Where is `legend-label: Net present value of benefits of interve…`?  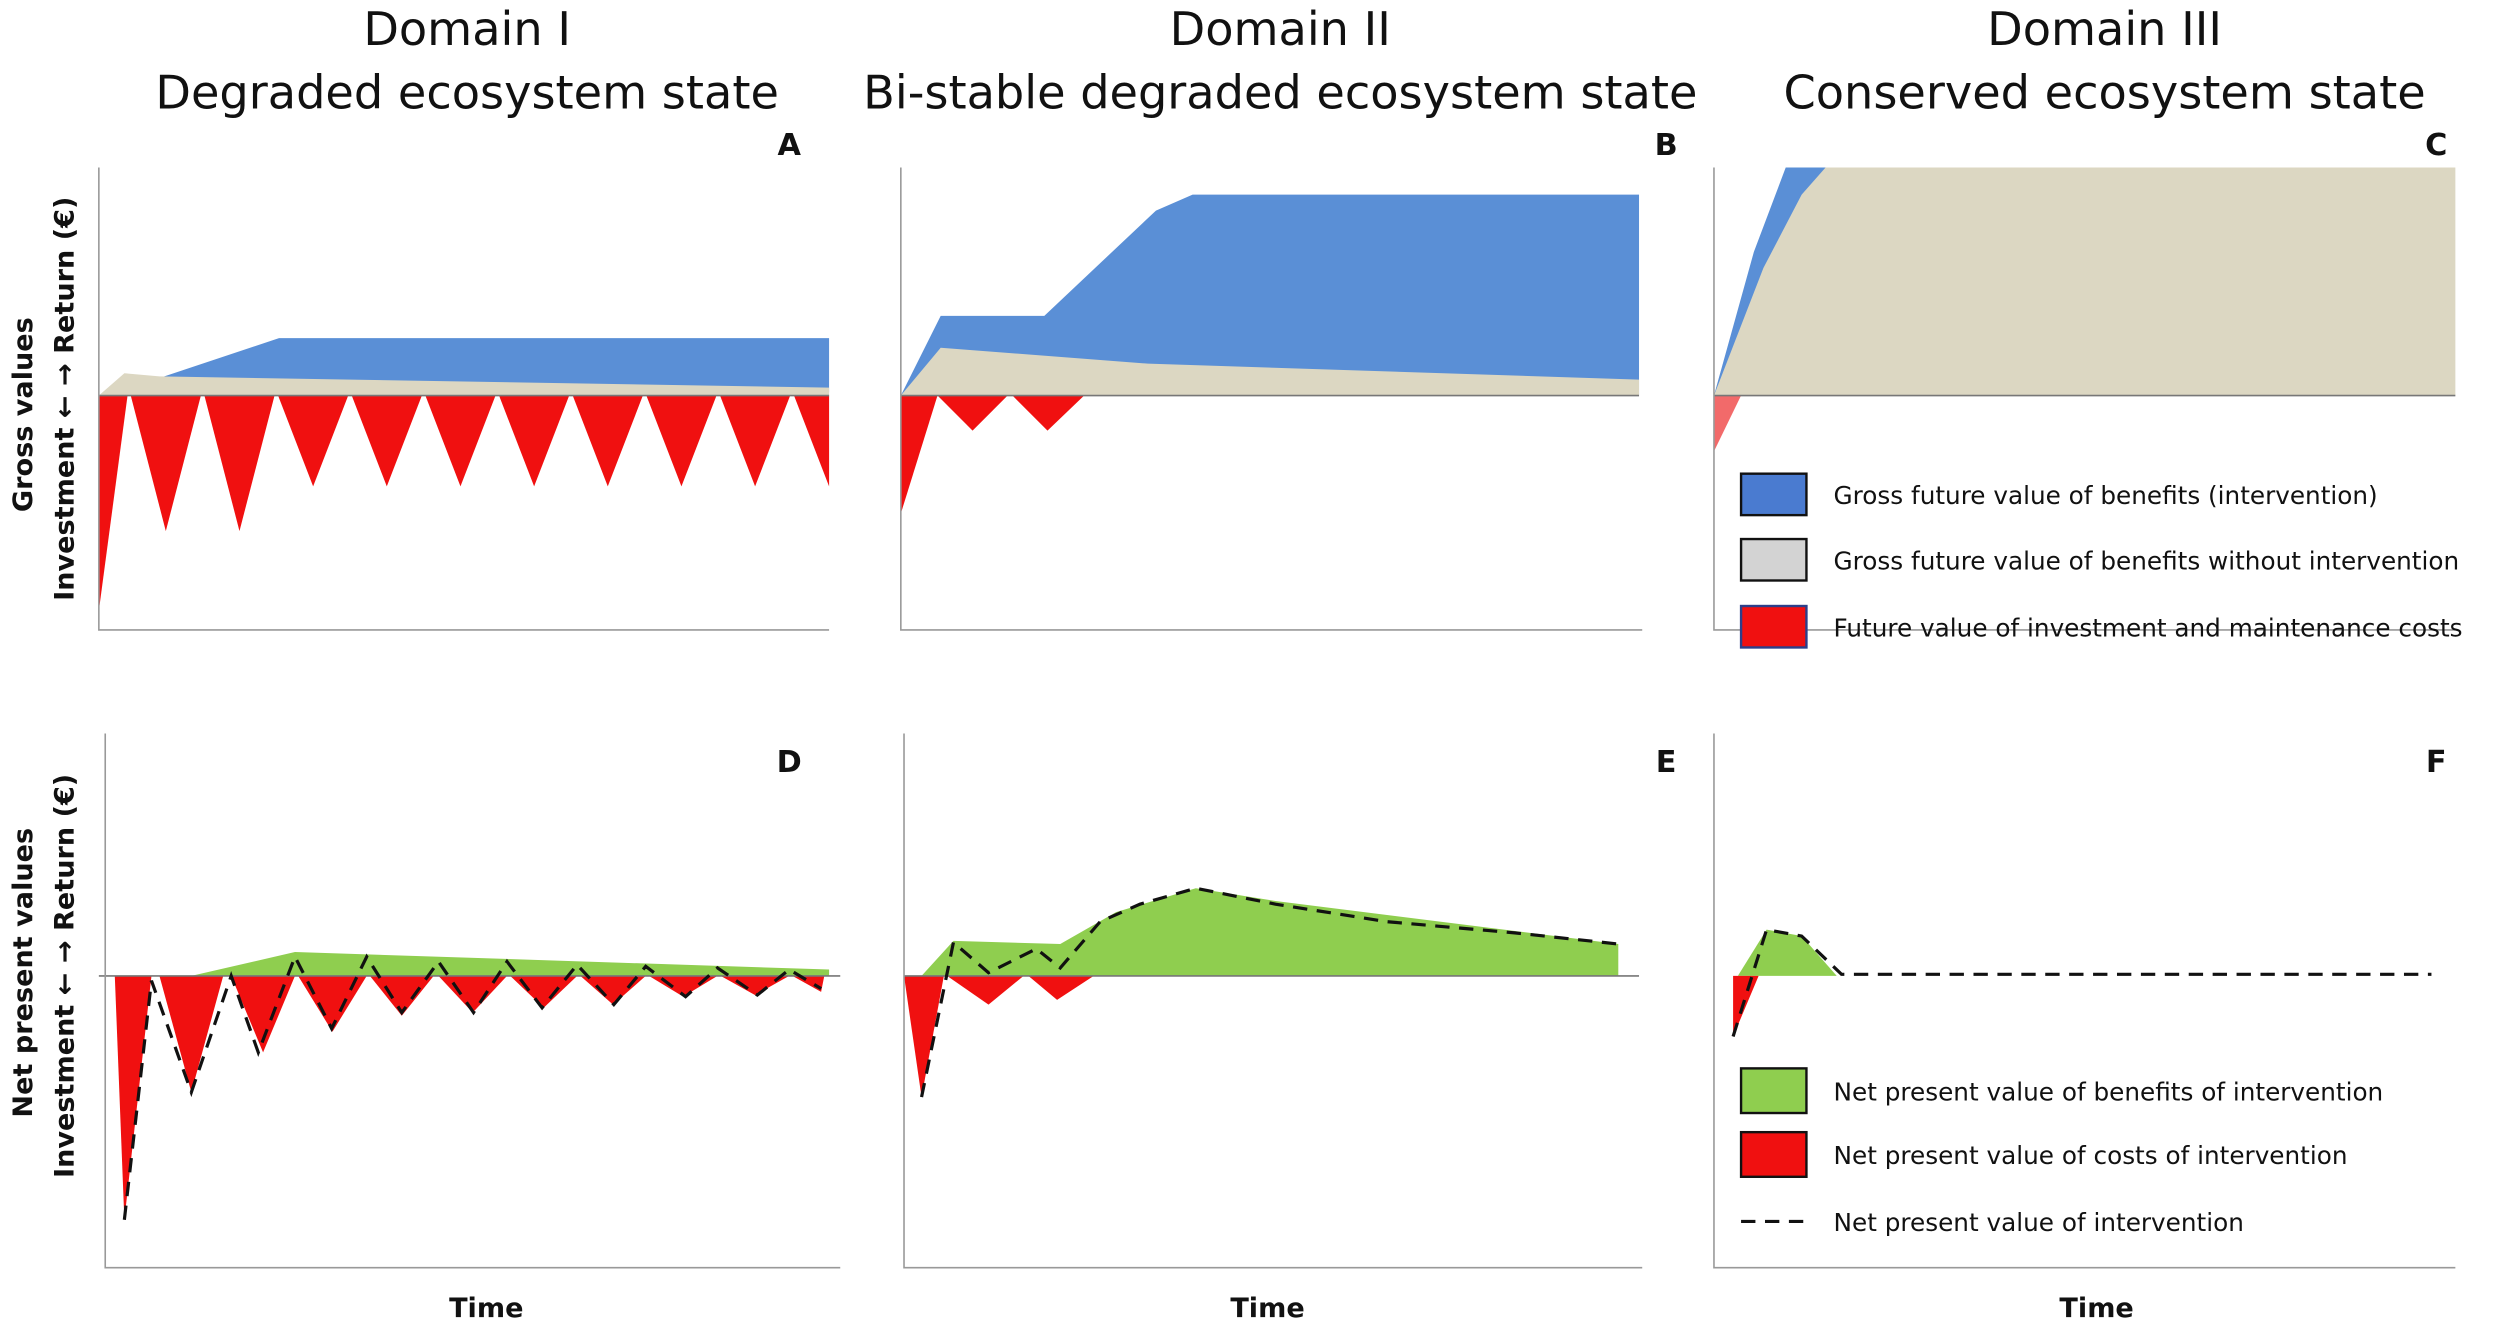
legend-label: Net present value of benefits of interve… is located at coordinates (2109, 1091).